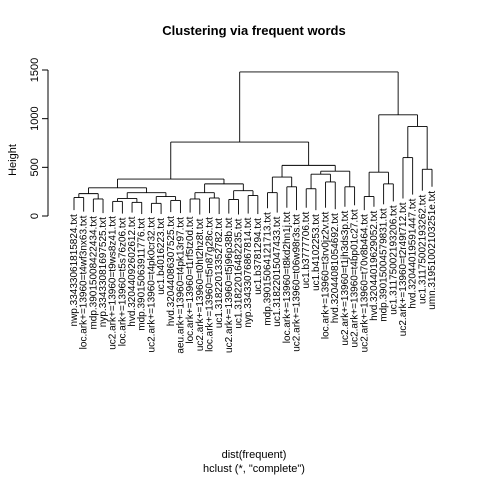  Describe the element at coordinates (258, 256) in the screenshot. I see `leaf-label: uc1.b3781294.txt` at that location.